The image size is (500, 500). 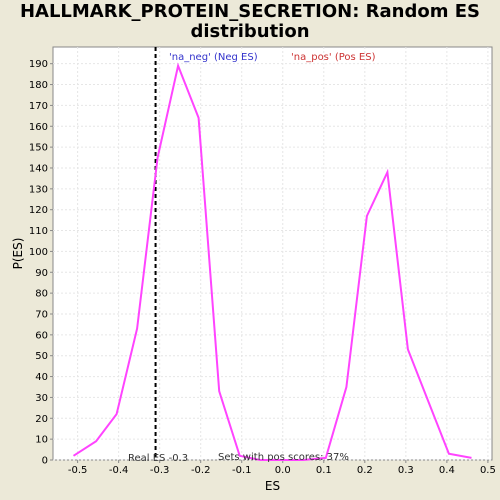 What do you see at coordinates (18, 254) in the screenshot?
I see `y-axis-label: P(ES)` at bounding box center [18, 254].